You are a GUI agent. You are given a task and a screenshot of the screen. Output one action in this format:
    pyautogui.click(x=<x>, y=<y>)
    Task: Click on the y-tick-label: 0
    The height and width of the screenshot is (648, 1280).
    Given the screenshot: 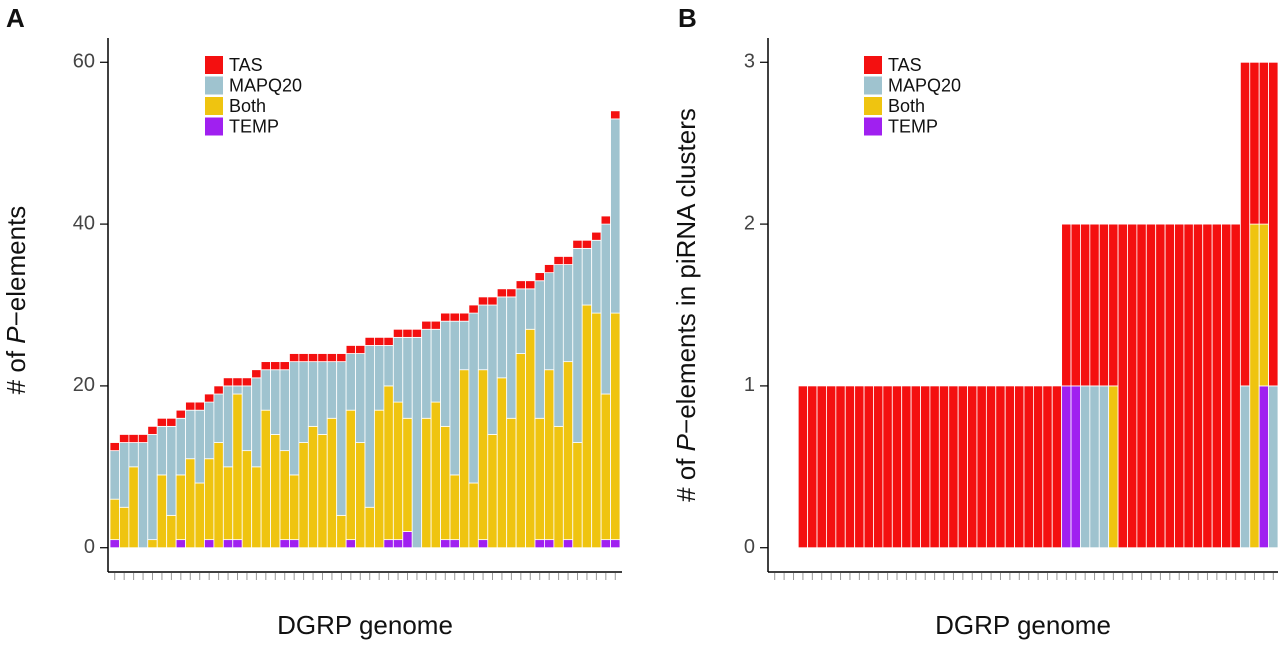 What is the action you would take?
    pyautogui.click(x=89, y=547)
    